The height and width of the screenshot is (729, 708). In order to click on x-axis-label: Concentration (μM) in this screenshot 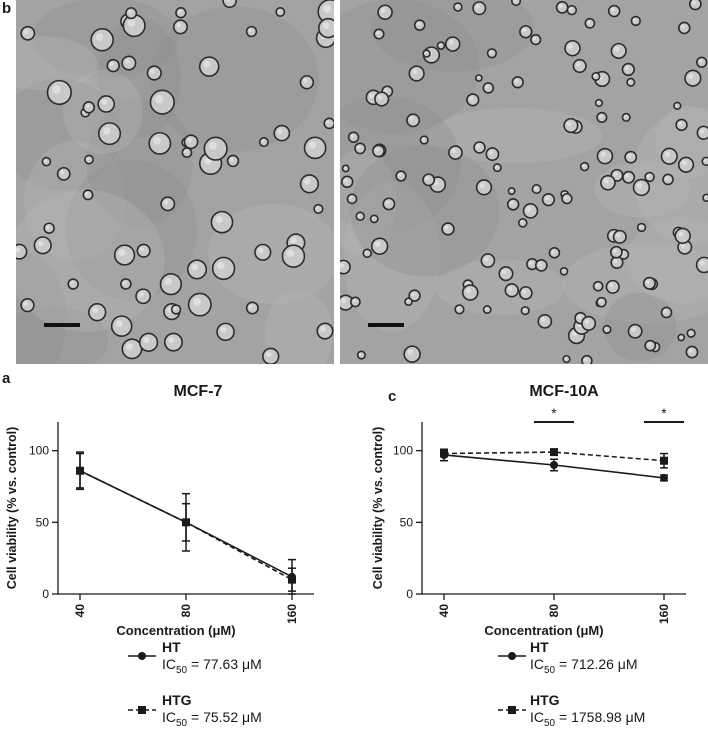, I will do `click(175, 630)`.